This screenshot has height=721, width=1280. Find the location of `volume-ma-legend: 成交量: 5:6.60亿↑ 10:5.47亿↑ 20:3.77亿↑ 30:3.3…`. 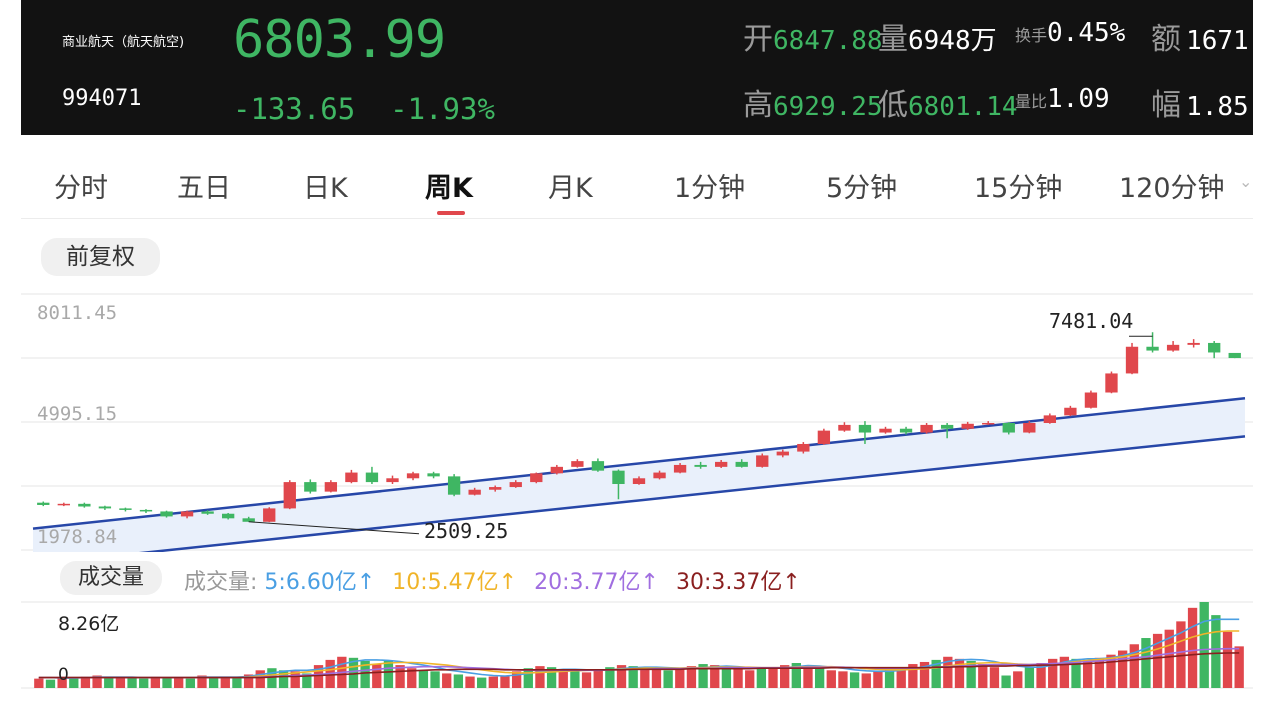

volume-ma-legend: 成交量: 5:6.60亿↑ 10:5.47亿↑ 20:3.77亿↑ 30:3.3… is located at coordinates (492, 582).